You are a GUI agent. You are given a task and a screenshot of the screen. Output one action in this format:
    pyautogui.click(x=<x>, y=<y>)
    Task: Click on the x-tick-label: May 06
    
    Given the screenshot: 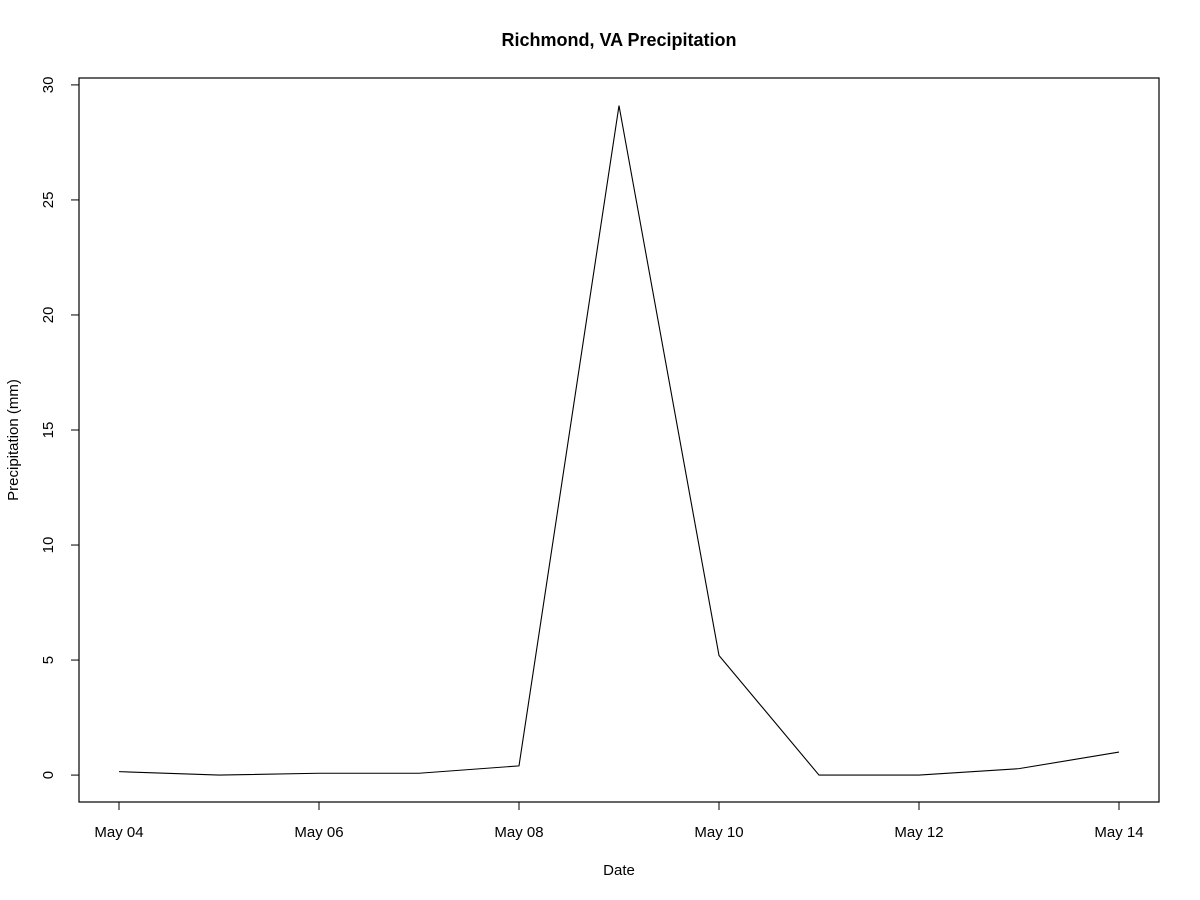 What is the action you would take?
    pyautogui.click(x=318, y=832)
    